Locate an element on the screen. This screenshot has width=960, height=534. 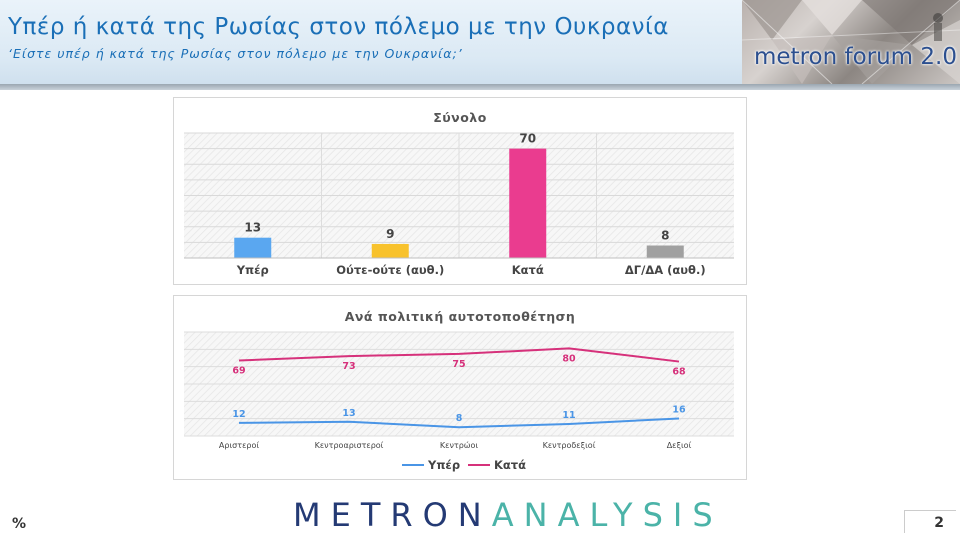
line-category-label: Κεντρώοι is located at coordinates (459, 445).